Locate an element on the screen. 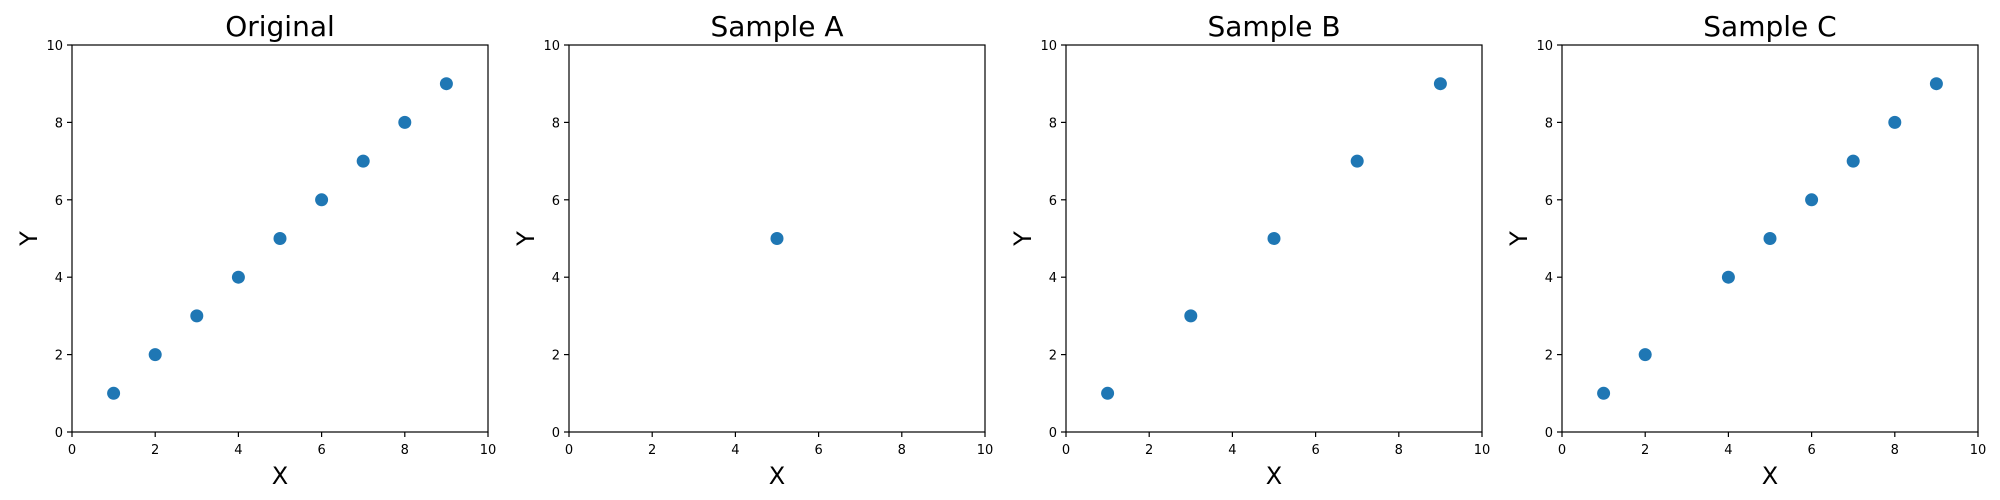 Image resolution: width=2000 pixels, height=500 pixels. chart-title: Sample A is located at coordinates (776, 26).